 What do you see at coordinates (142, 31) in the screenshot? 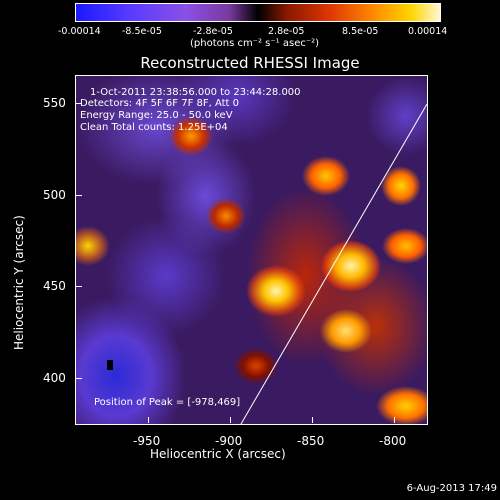
I see `colorbar-tick: -8.5e-05` at bounding box center [142, 31].